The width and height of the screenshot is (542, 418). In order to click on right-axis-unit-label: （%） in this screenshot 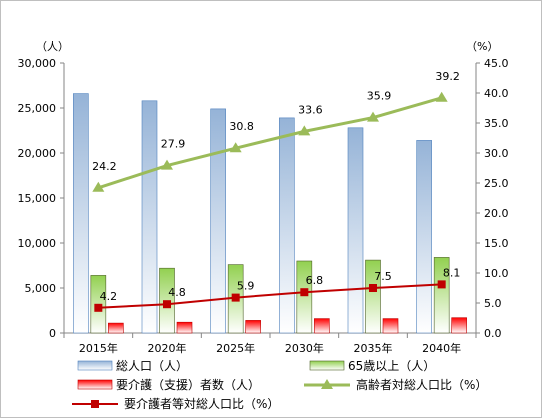, I will do `click(482, 46)`.